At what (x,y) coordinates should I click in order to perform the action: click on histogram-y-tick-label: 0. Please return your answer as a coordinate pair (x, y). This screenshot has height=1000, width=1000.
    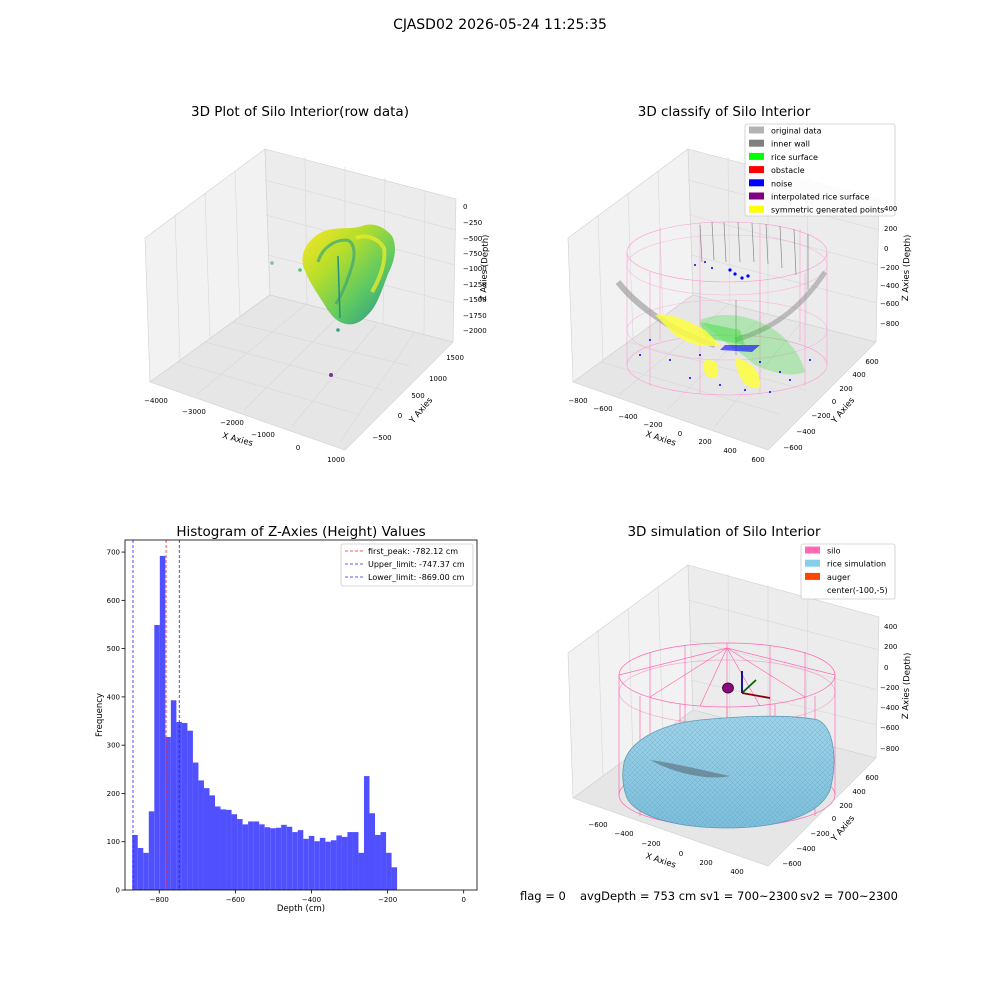
    Looking at the image, I should click on (118, 891).